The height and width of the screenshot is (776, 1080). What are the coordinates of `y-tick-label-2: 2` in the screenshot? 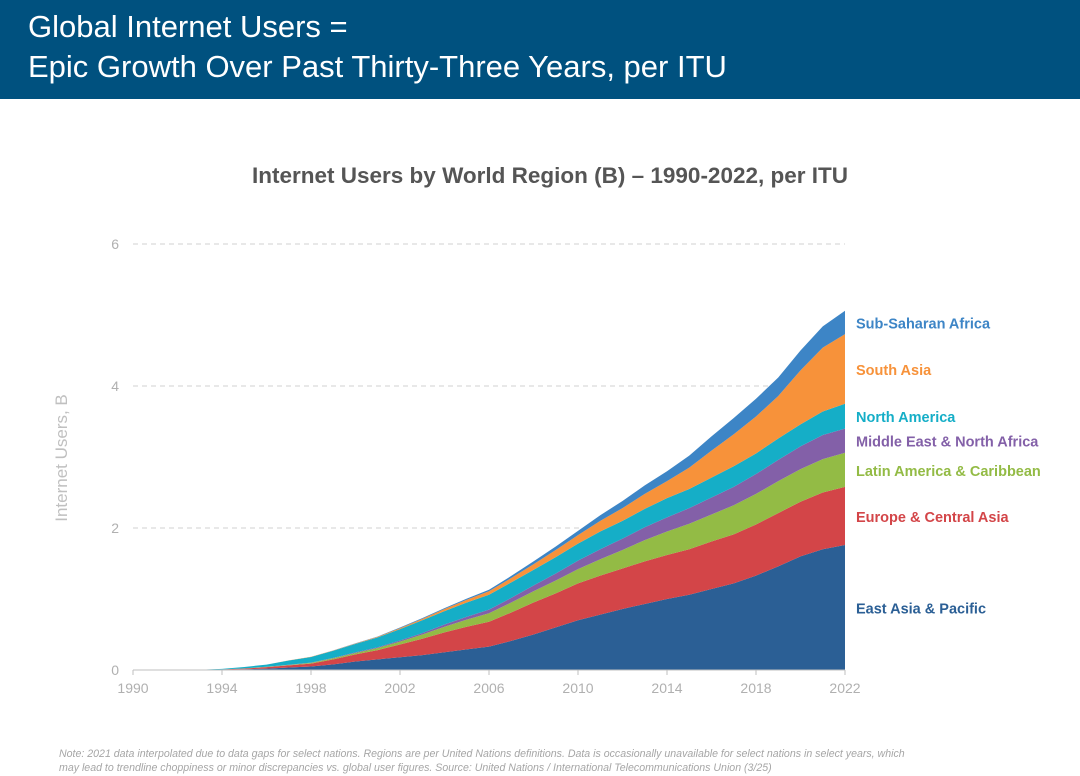 It's located at (115, 528).